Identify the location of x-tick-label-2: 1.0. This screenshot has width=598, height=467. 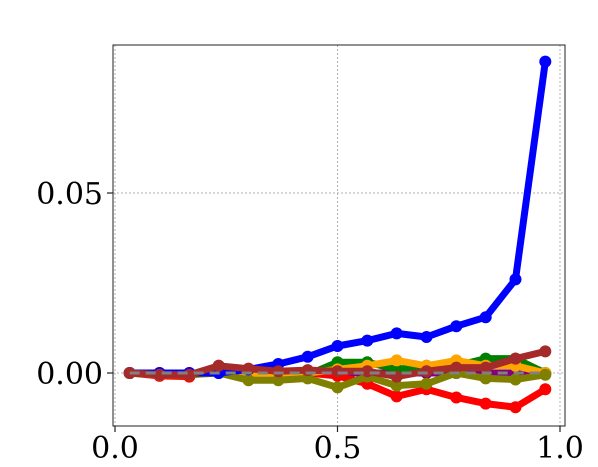
(560, 448).